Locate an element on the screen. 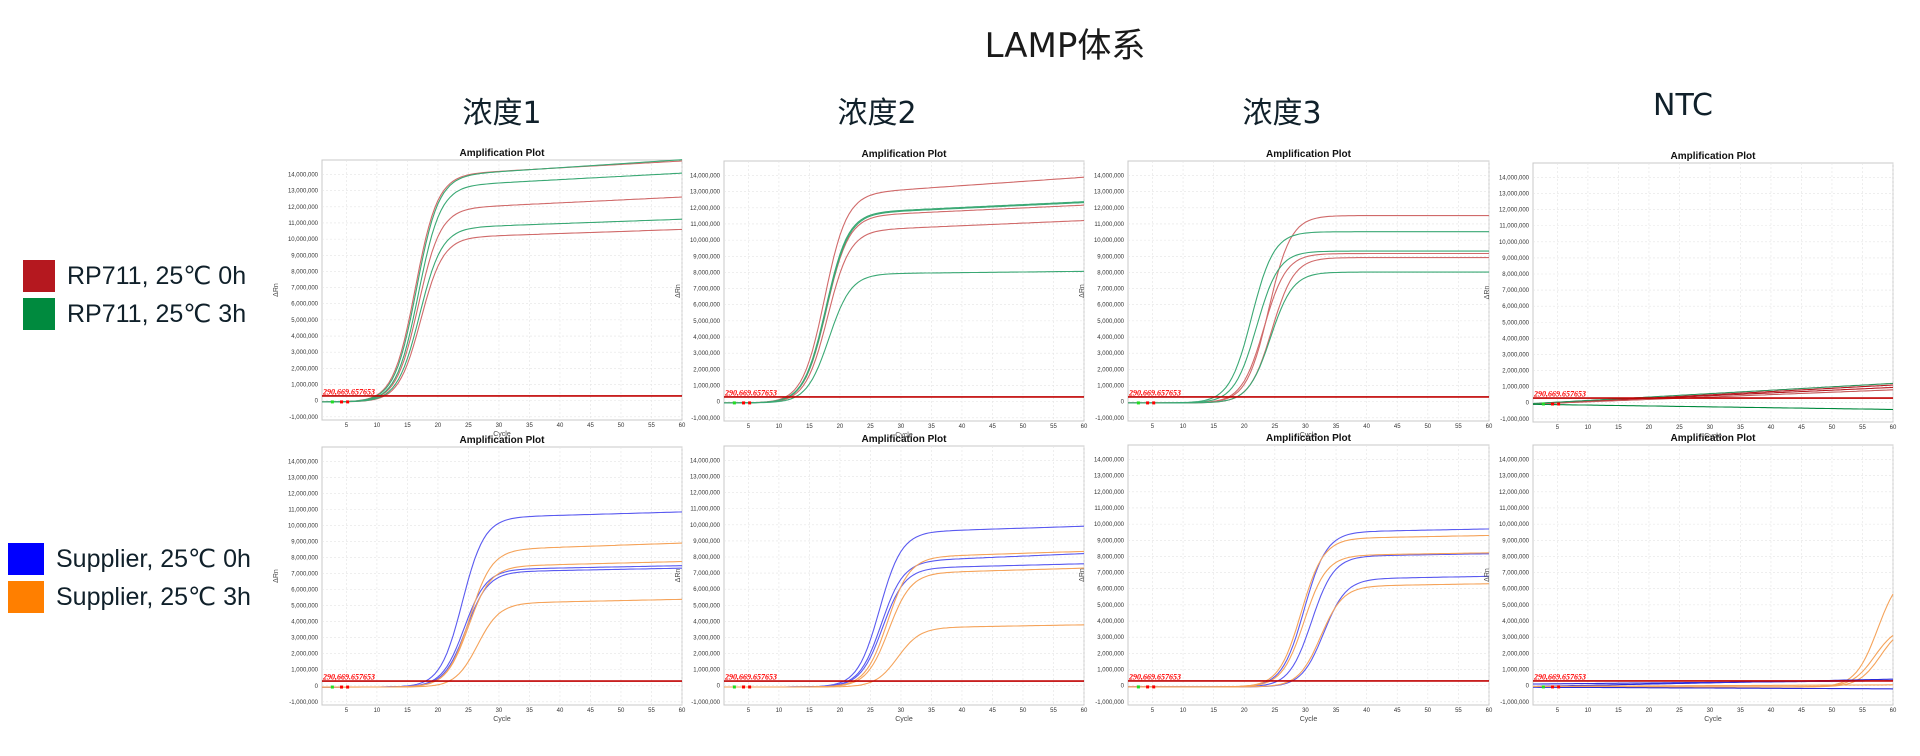 This screenshot has height=756, width=1920. y-tick-label: 14,000,000 is located at coordinates (303, 462).